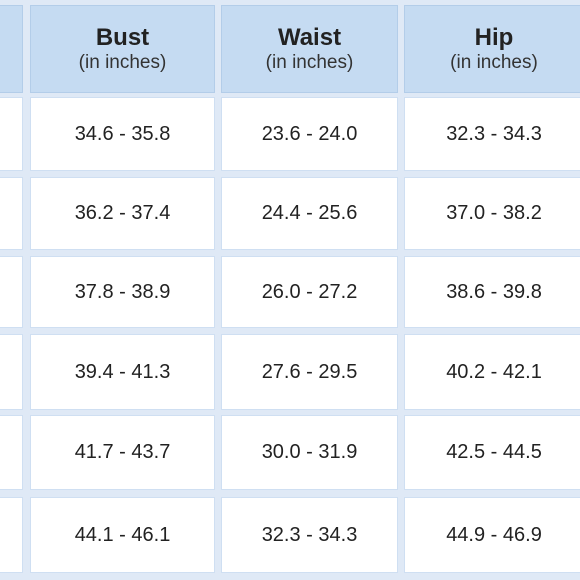 Image resolution: width=580 pixels, height=580 pixels. Describe the element at coordinates (492, 213) in the screenshot. I see `table-cell: 37.0 - 38.2` at that location.